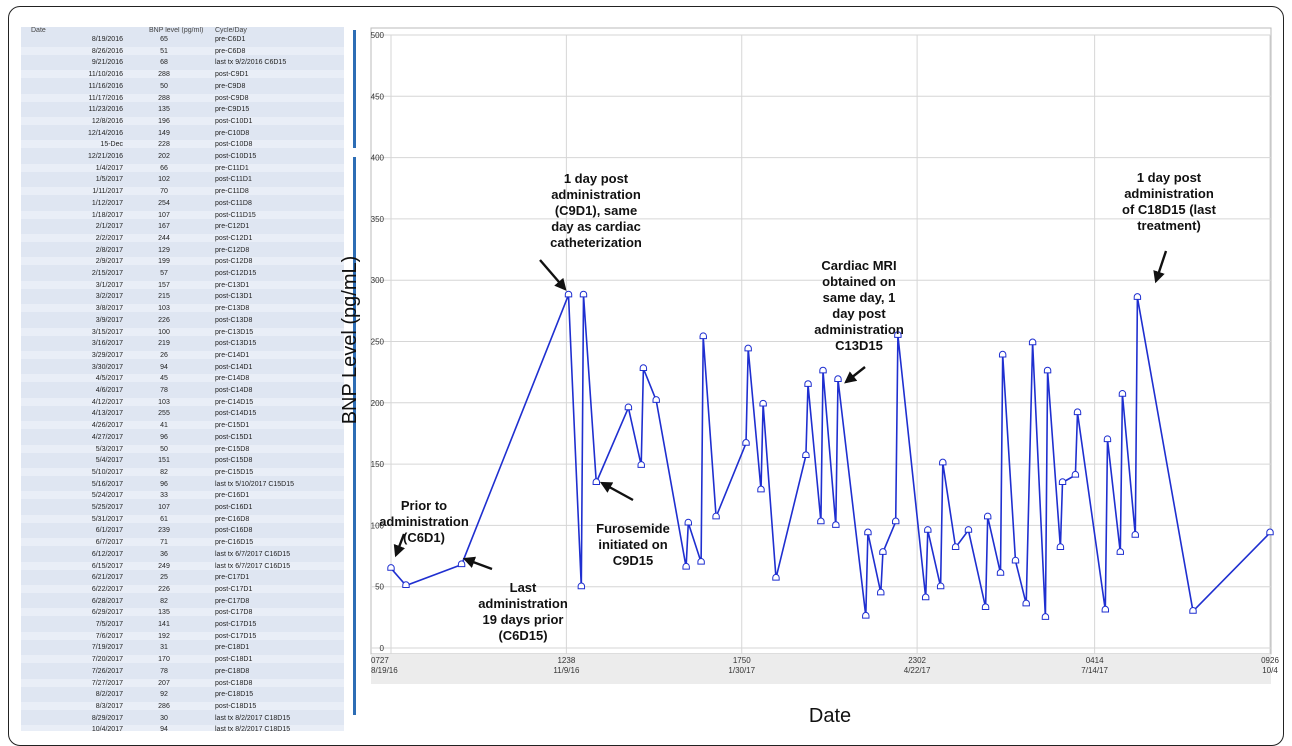 The width and height of the screenshot is (1292, 746). I want to click on cell-cycle: pre-C10D8, so click(232, 133).